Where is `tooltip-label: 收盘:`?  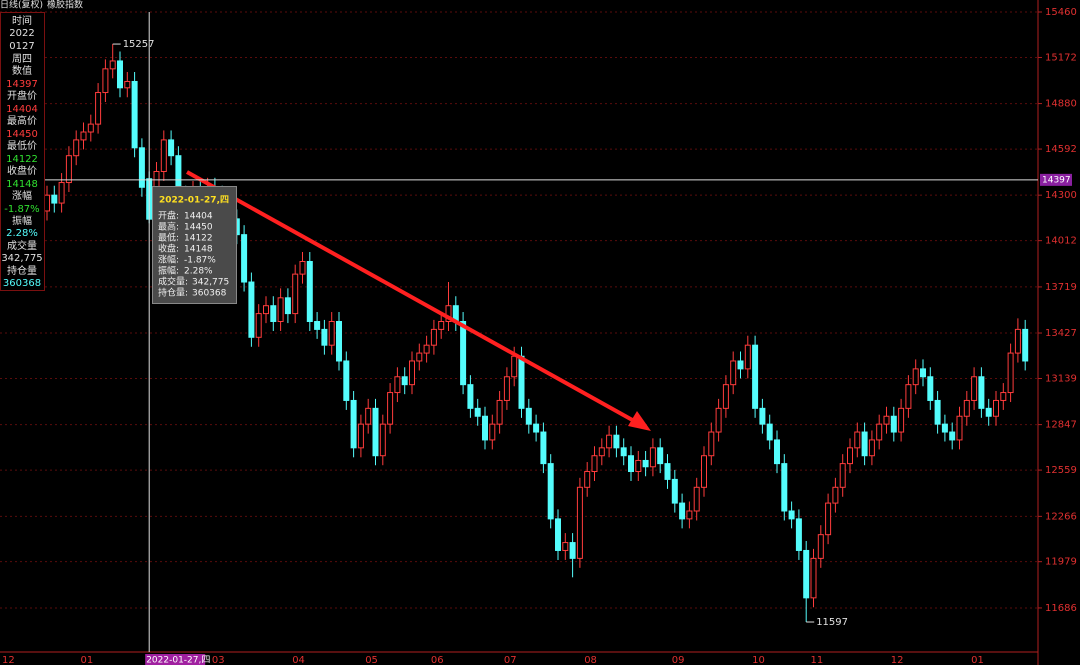 tooltip-label: 收盘: is located at coordinates (168, 249).